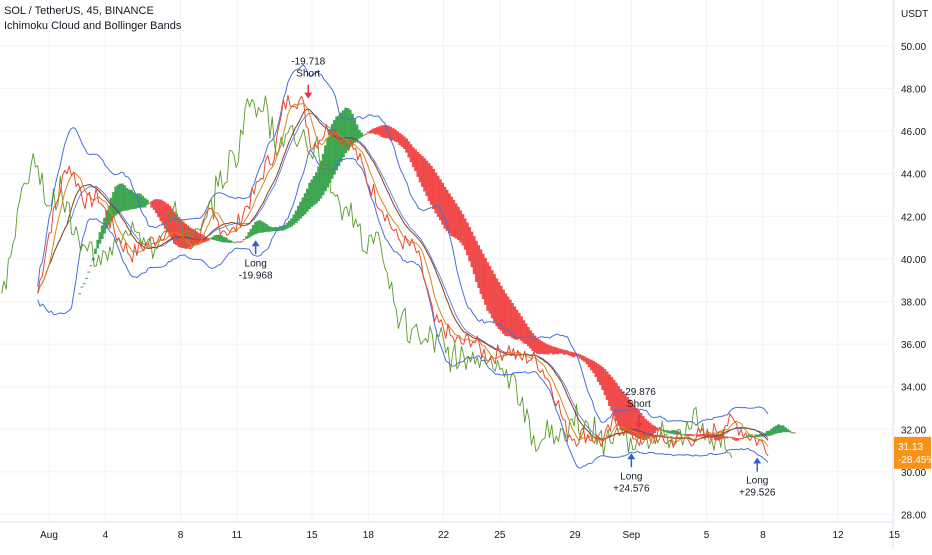 This screenshot has height=555, width=932. What do you see at coordinates (93, 26) in the screenshot?
I see `indicator-title: Ichimoku Cloud and Bollinger Bands` at bounding box center [93, 26].